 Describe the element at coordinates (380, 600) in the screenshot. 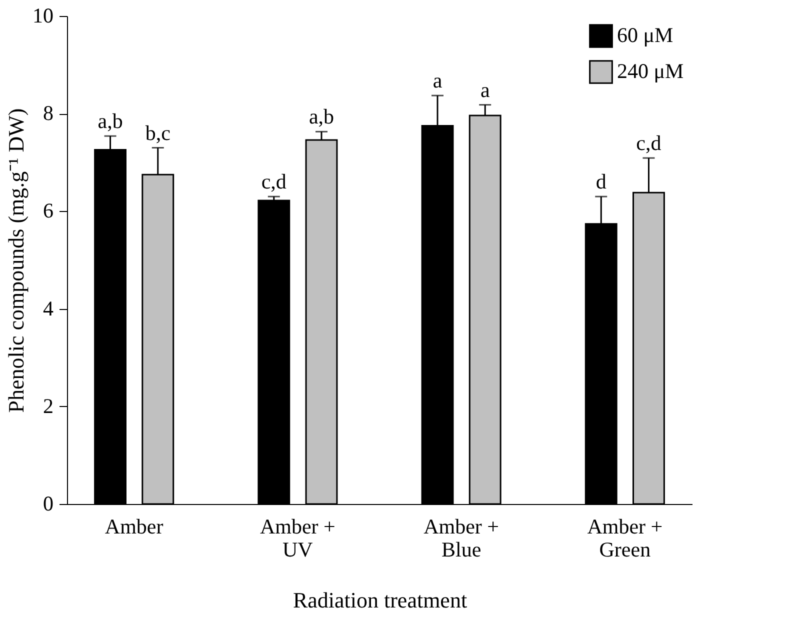

I see `x-axis-title: Radiation treatment` at that location.